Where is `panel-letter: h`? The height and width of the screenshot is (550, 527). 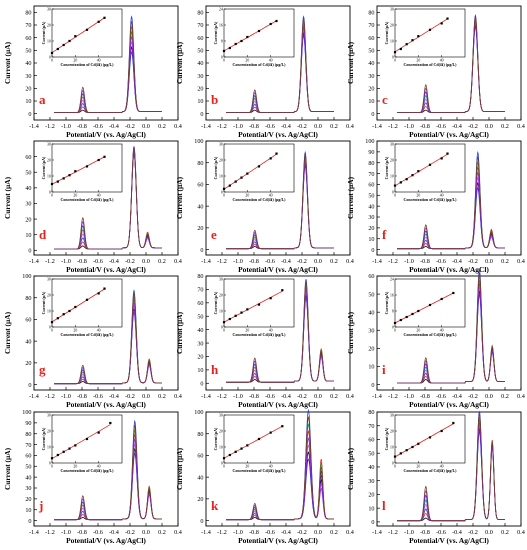 panel-letter: h is located at coordinates (215, 369).